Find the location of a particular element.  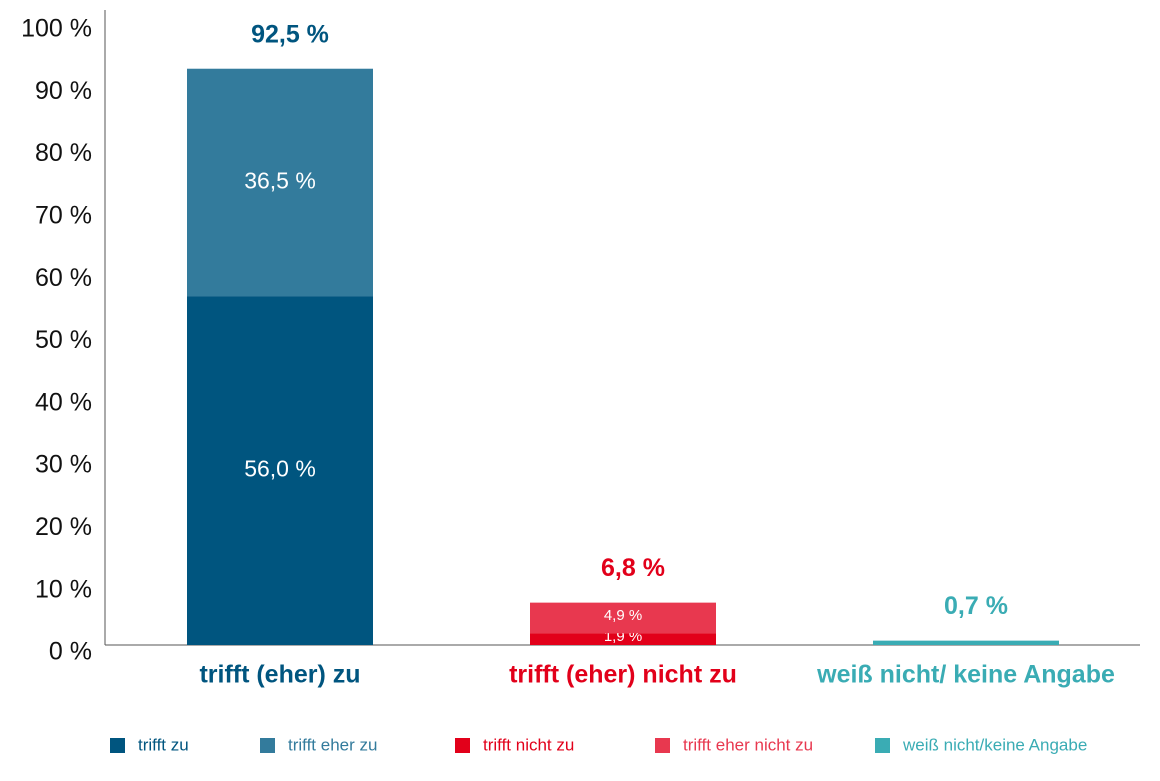

y-tick-label: 90 % is located at coordinates (63, 91).